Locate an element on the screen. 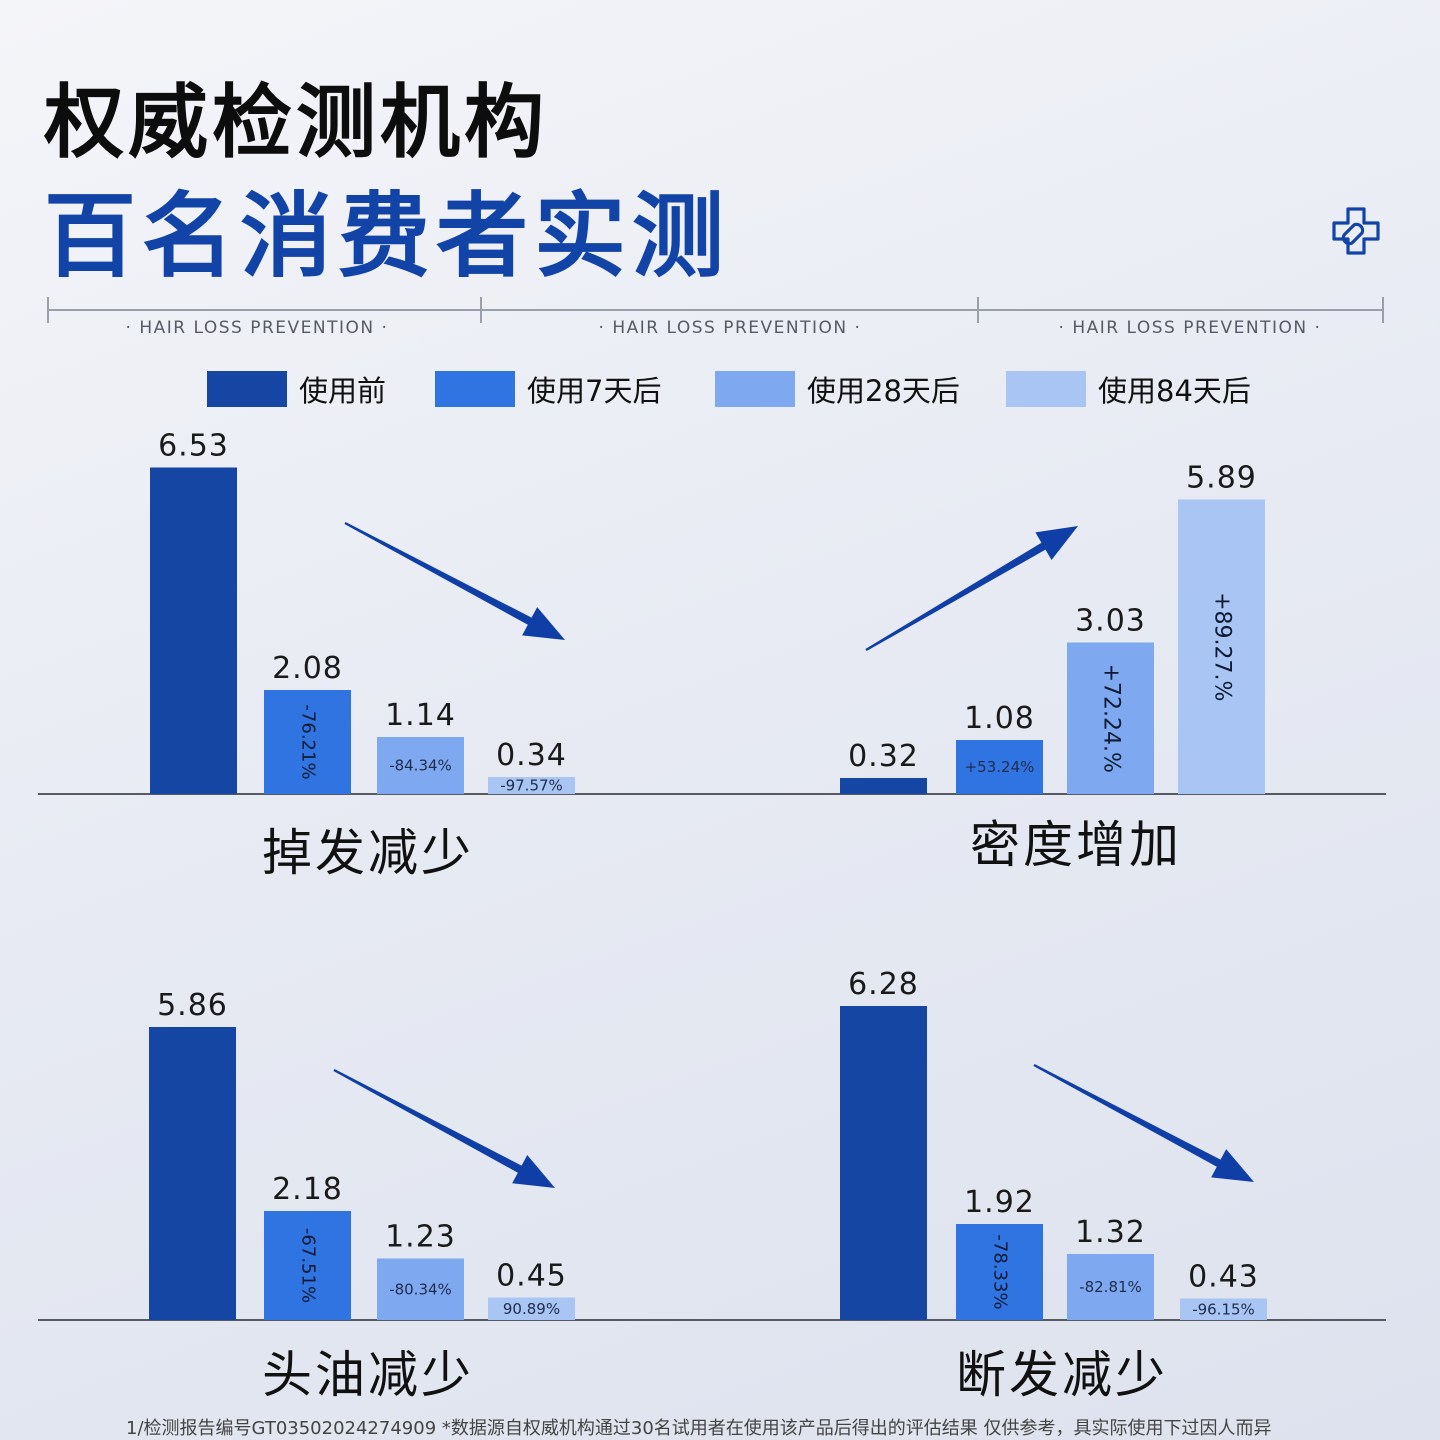  chart-title: 掉发减少 is located at coordinates (368, 853).